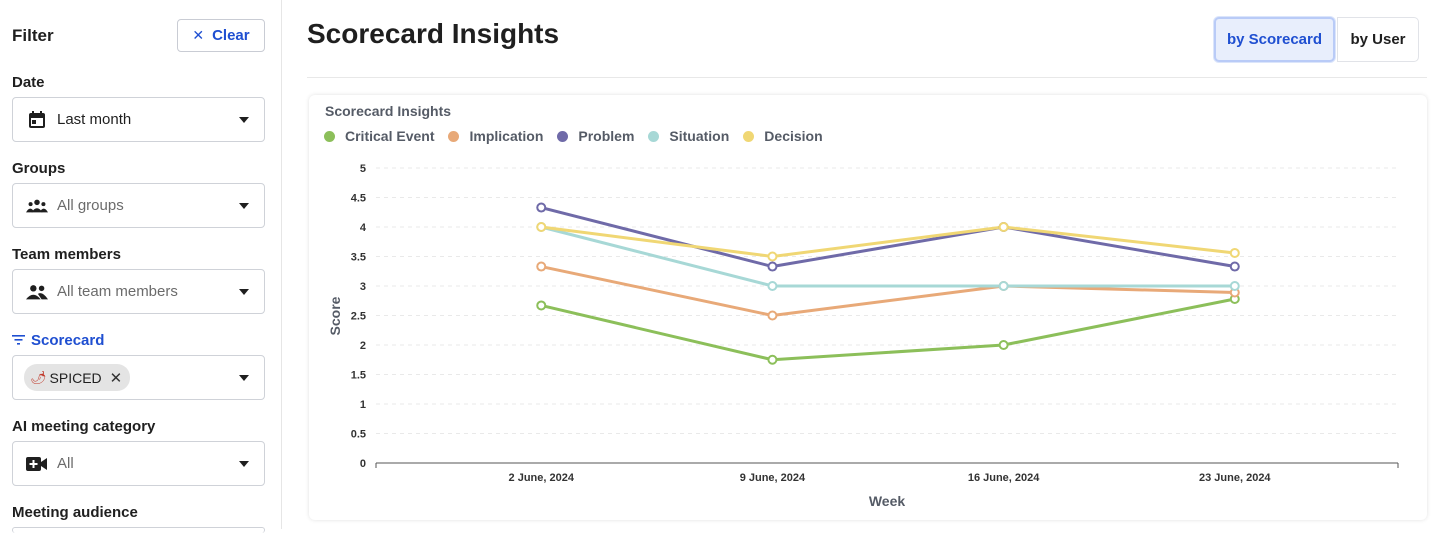 This screenshot has width=1440, height=533. What do you see at coordinates (606, 136) in the screenshot?
I see `legend-label: Problem` at bounding box center [606, 136].